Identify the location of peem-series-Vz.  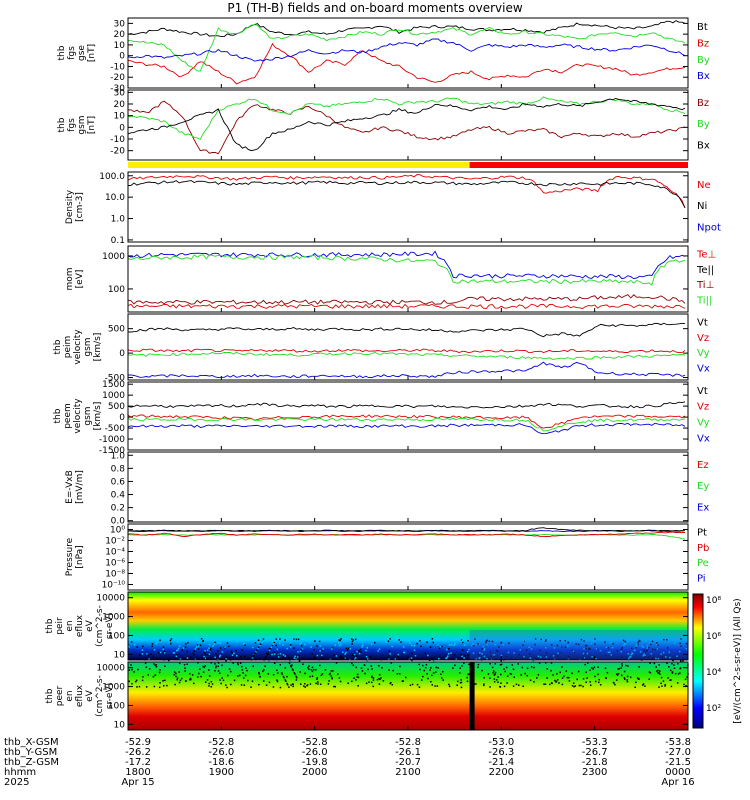
(406, 421).